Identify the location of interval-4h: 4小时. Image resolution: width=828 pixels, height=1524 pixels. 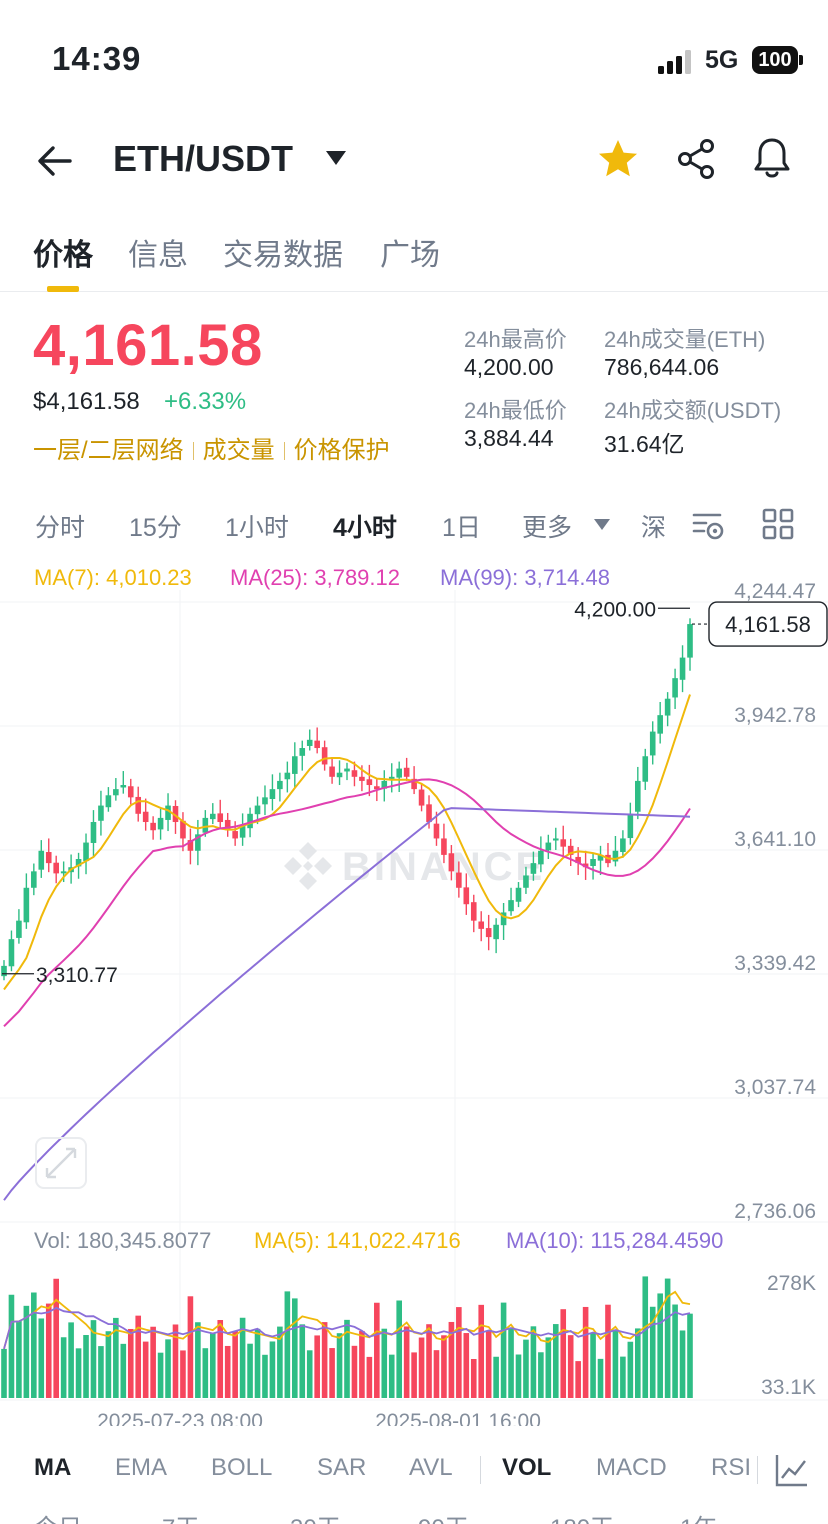
(365, 528).